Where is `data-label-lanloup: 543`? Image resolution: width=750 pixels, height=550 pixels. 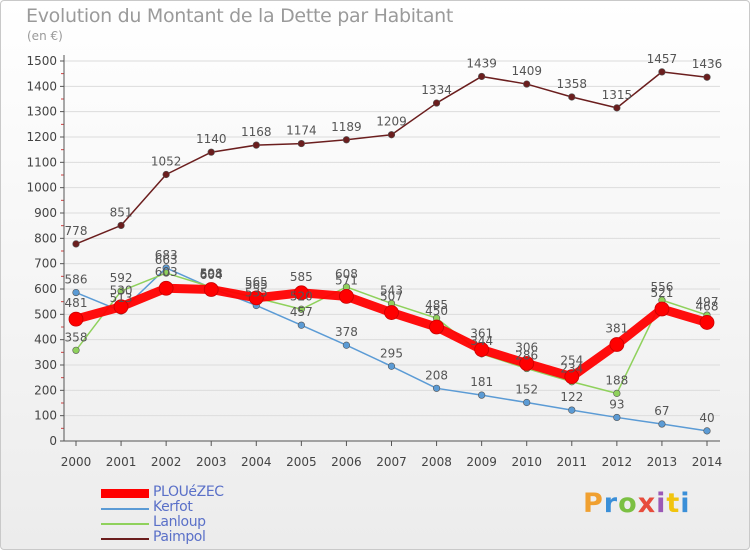 data-label-lanloup: 543 is located at coordinates (391, 290).